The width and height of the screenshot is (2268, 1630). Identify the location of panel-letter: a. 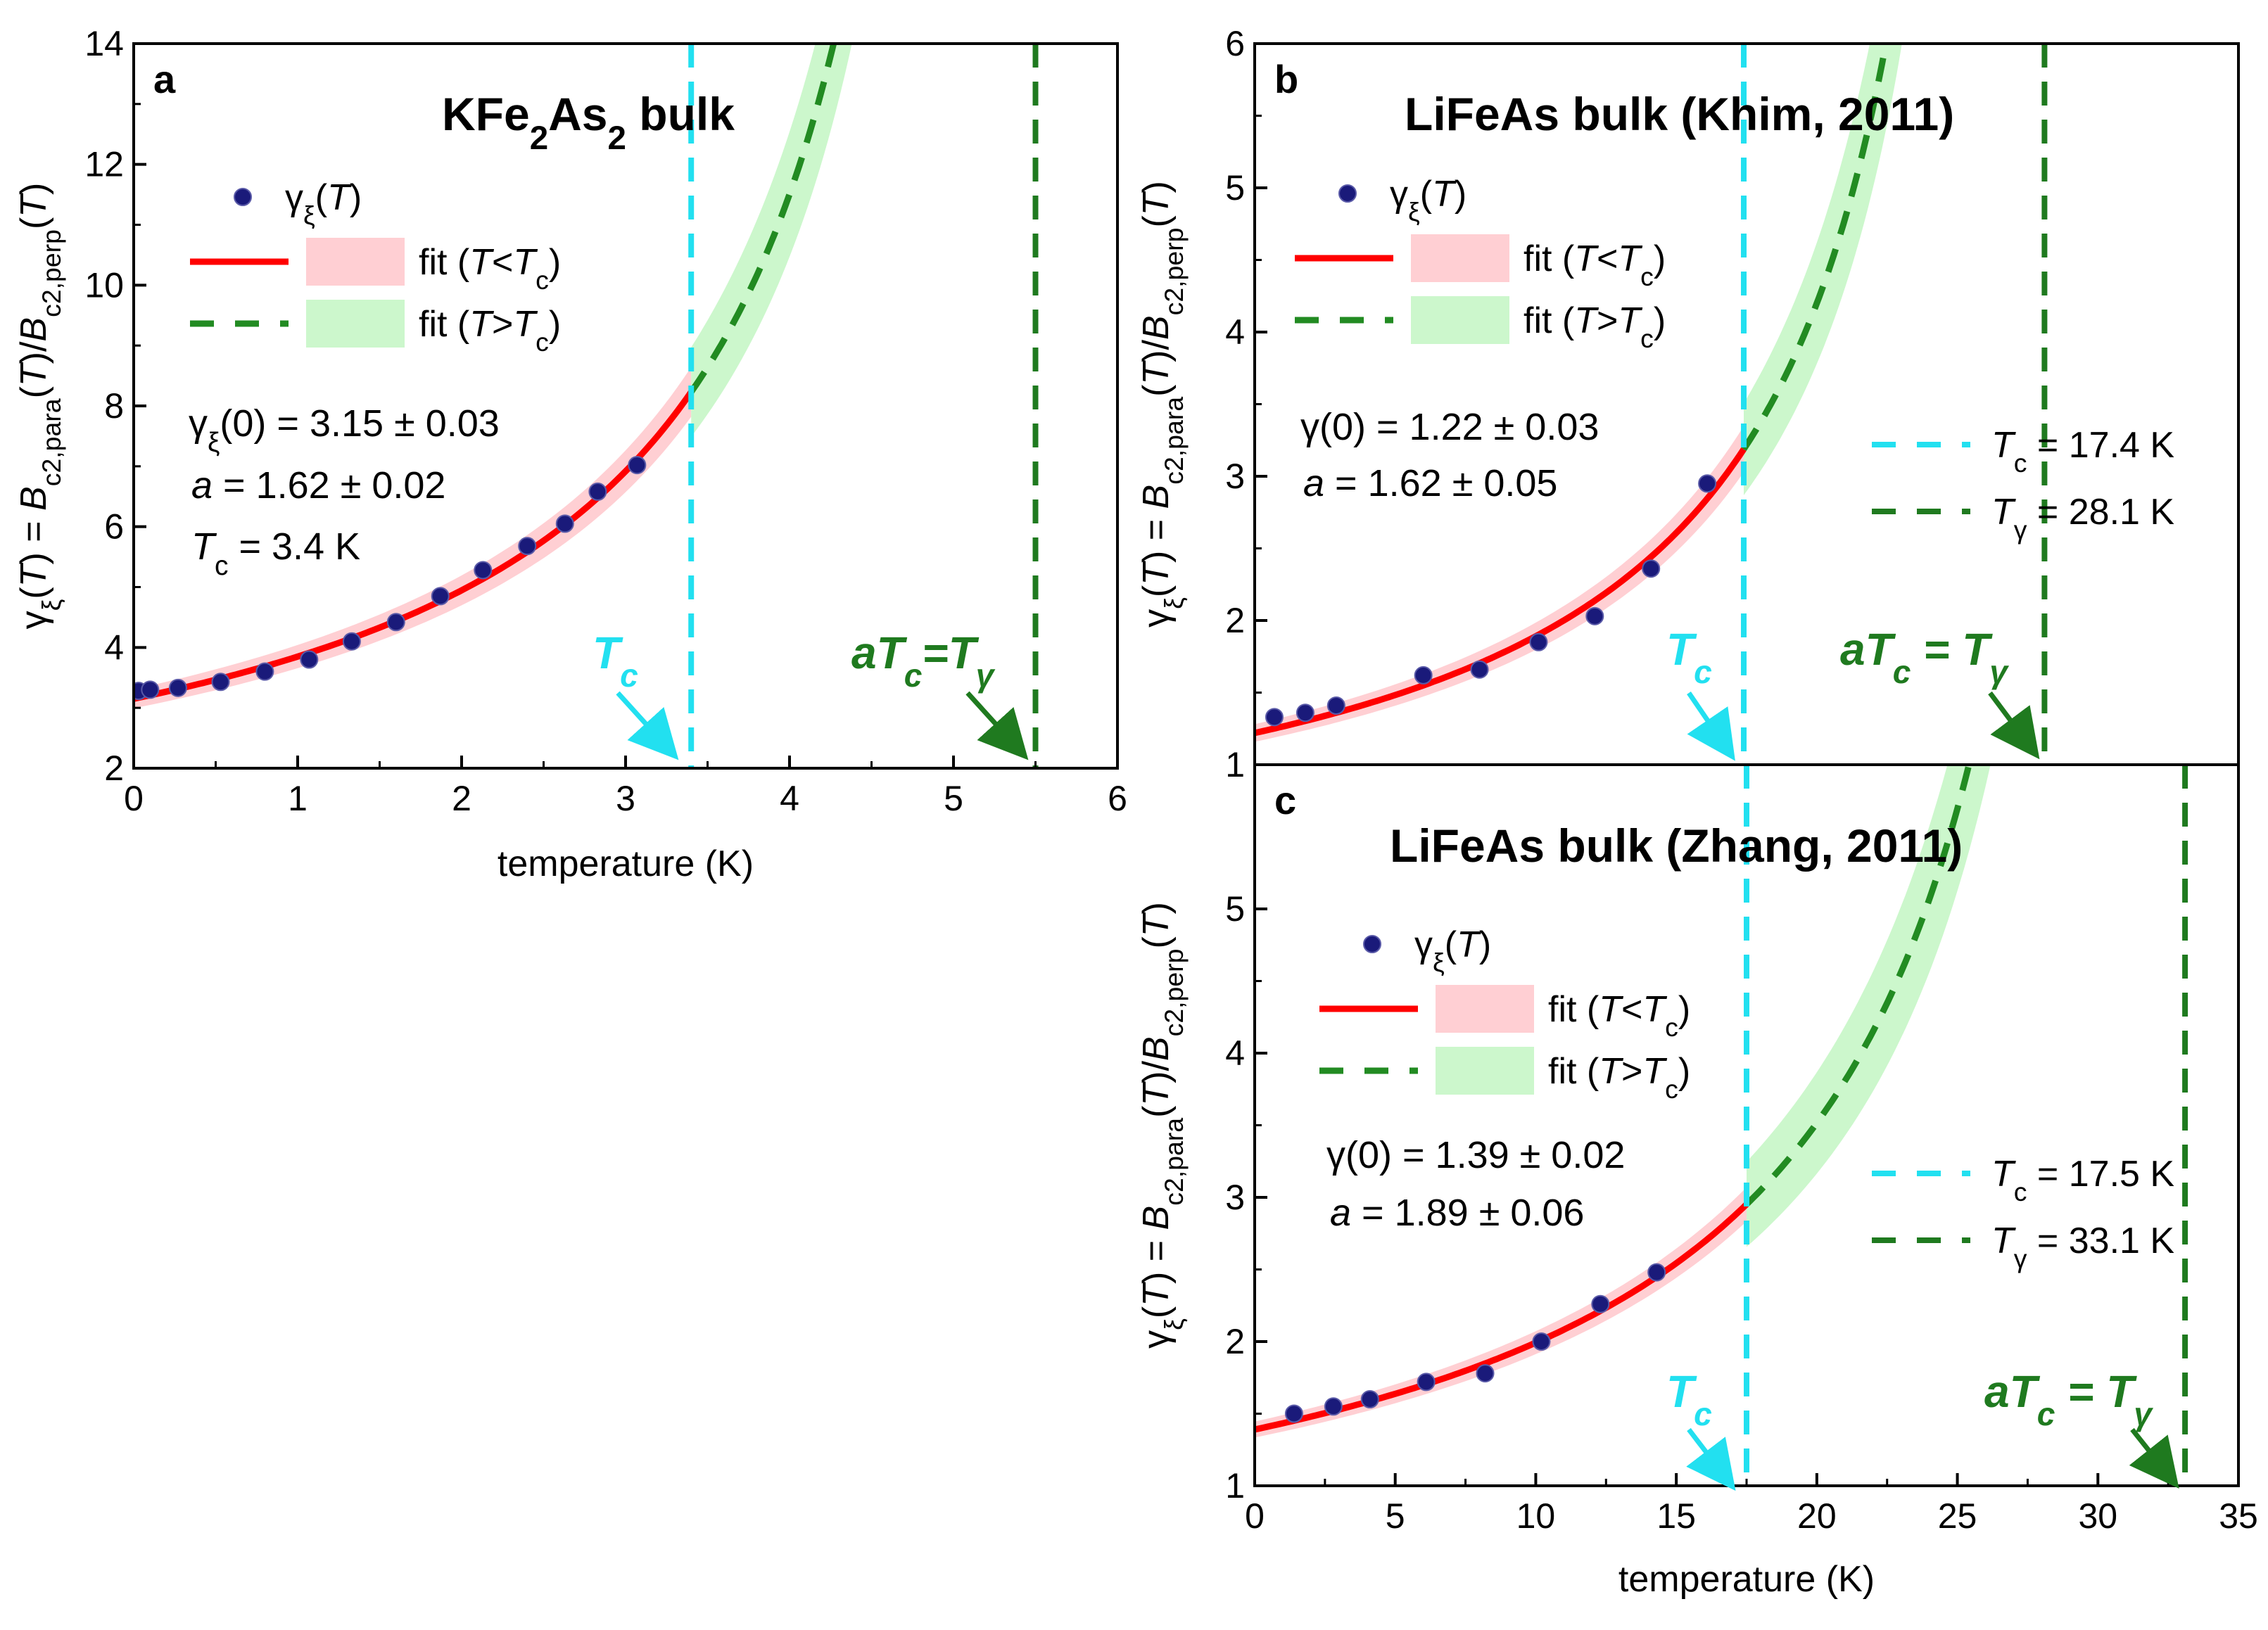
(164, 79).